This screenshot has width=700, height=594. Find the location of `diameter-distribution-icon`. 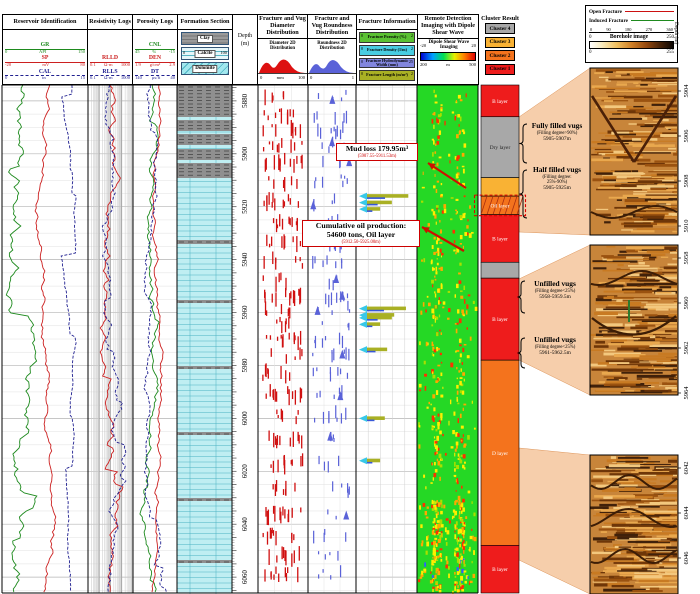

diameter-distribution-icon is located at coordinates (282, 66).